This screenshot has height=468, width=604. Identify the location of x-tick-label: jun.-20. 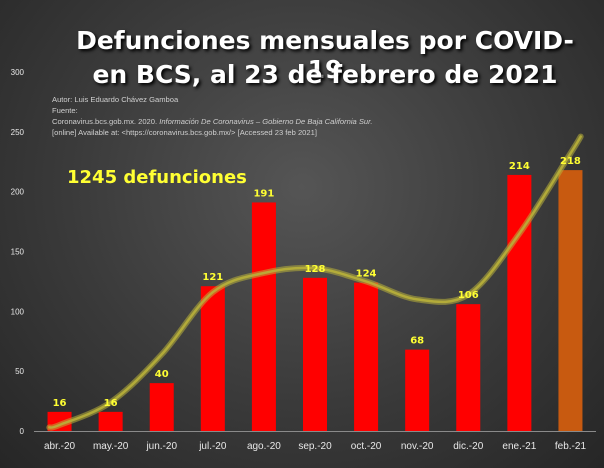
(161, 446).